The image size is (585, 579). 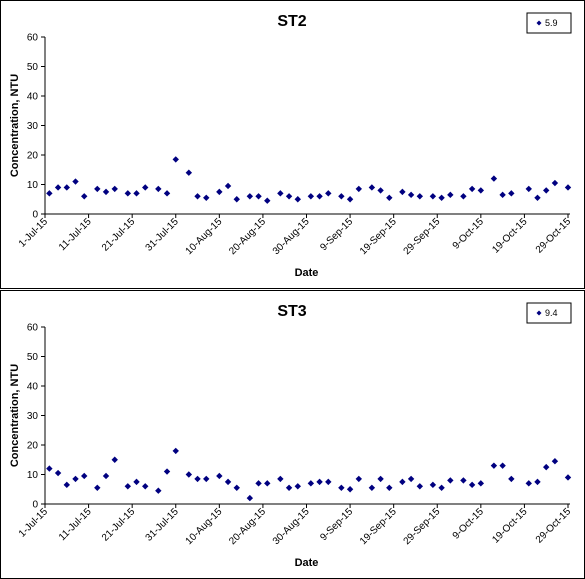 What do you see at coordinates (307, 563) in the screenshot?
I see `x-axis-title: Date` at bounding box center [307, 563].